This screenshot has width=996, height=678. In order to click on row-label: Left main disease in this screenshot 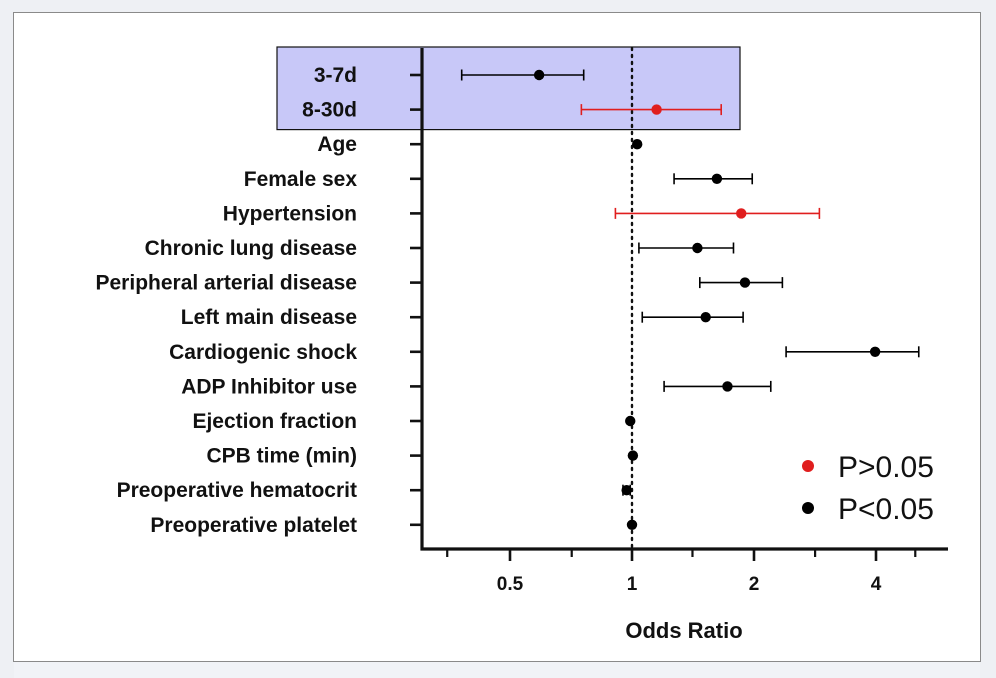, I will do `click(269, 317)`.